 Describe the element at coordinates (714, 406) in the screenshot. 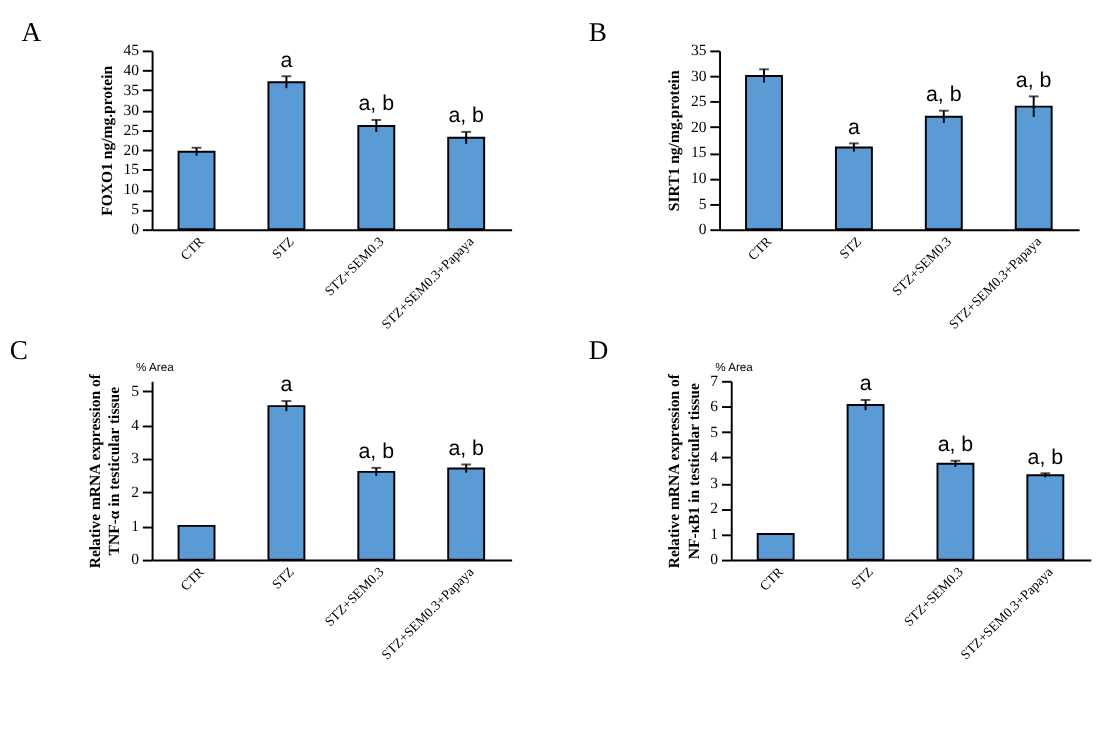

I see `y-tick-label: 6` at that location.